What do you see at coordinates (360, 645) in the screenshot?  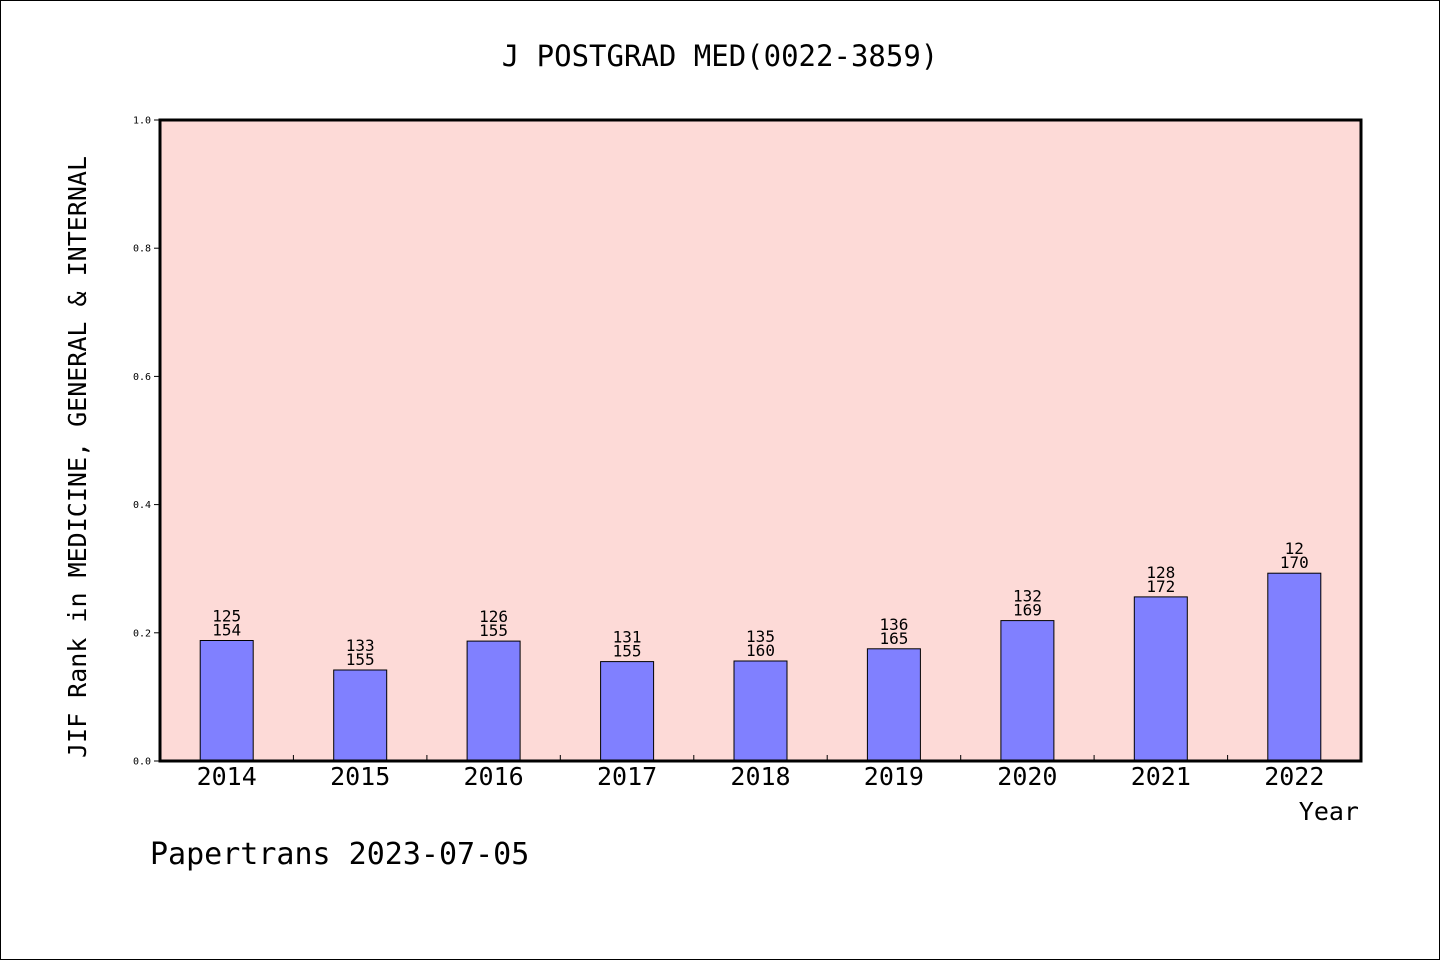 I see `bar-label-top-2015: 133` at bounding box center [360, 645].